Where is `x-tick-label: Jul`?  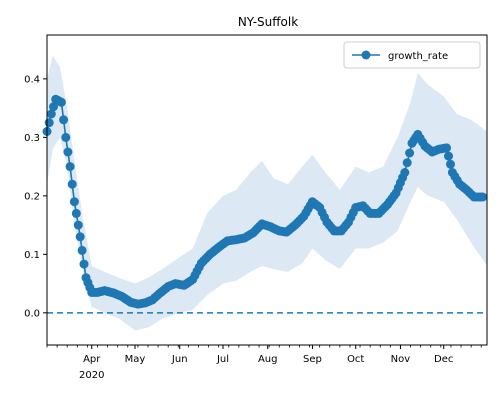
x-tick-label: Jul is located at coordinates (222, 359).